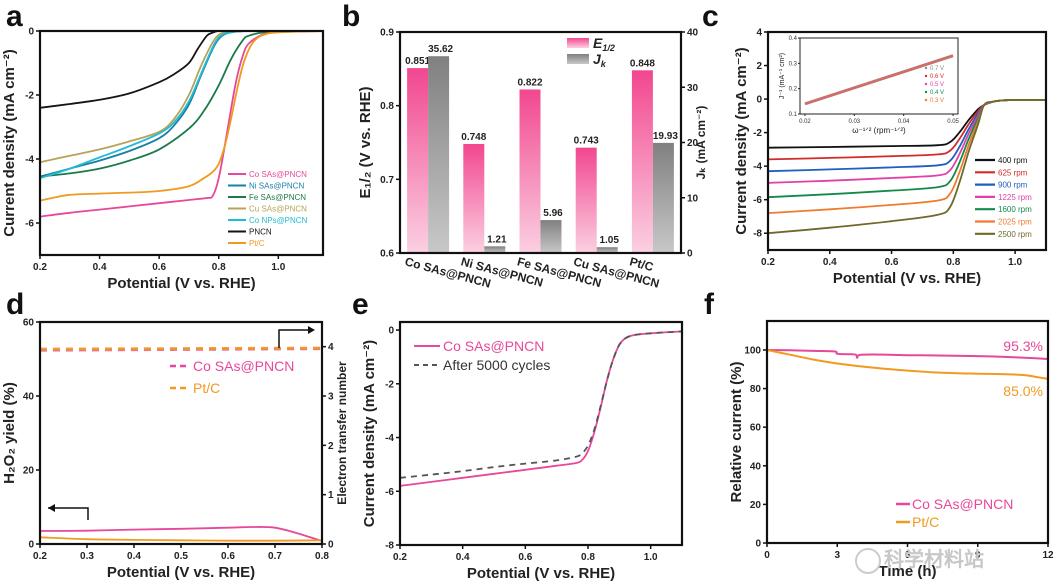 The image size is (1060, 582). I want to click on inset-legend-label: 0.6 V, so click(937, 77).